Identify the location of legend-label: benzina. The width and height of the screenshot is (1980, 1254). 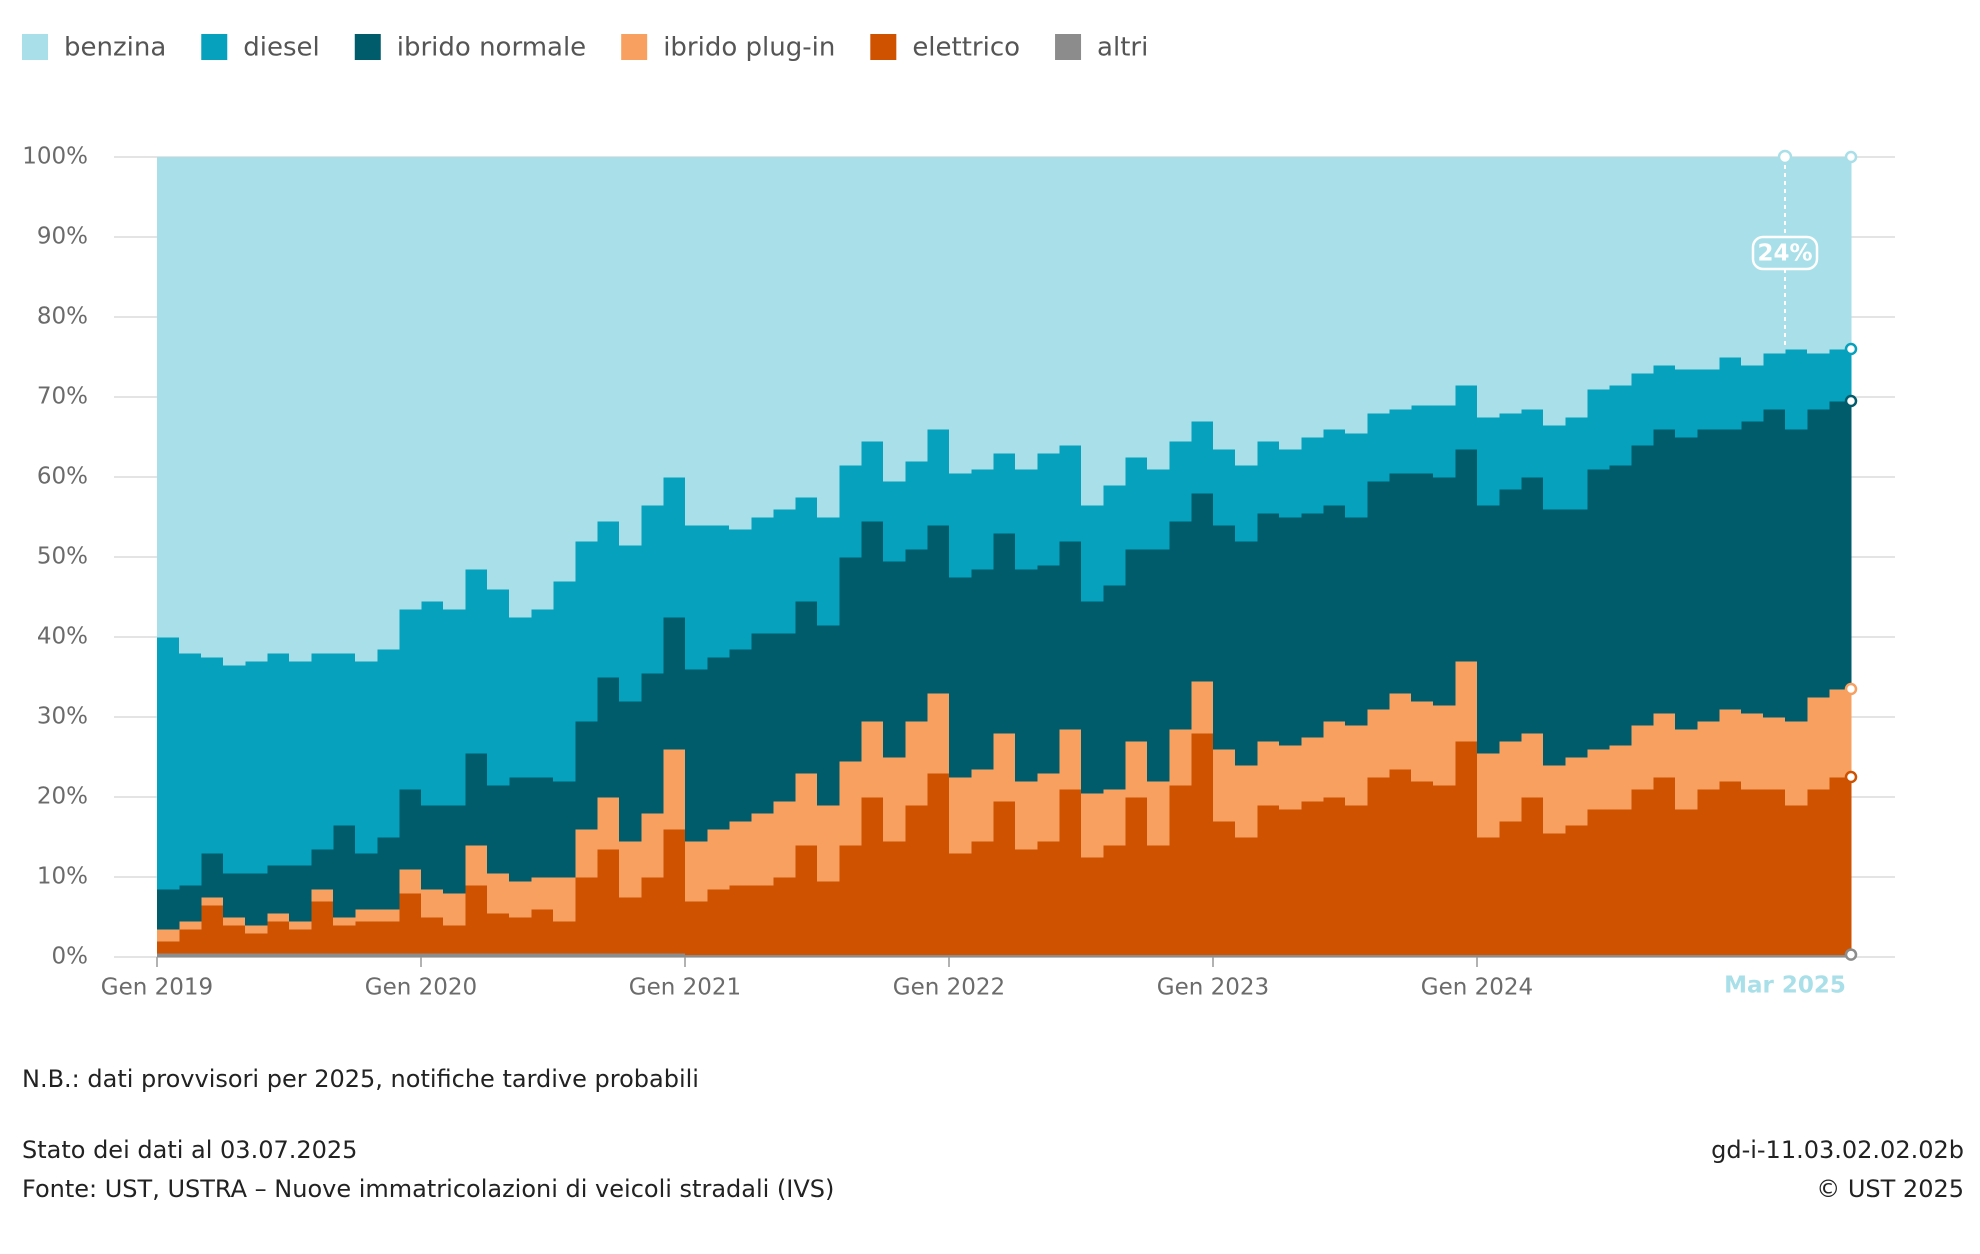
(115, 48).